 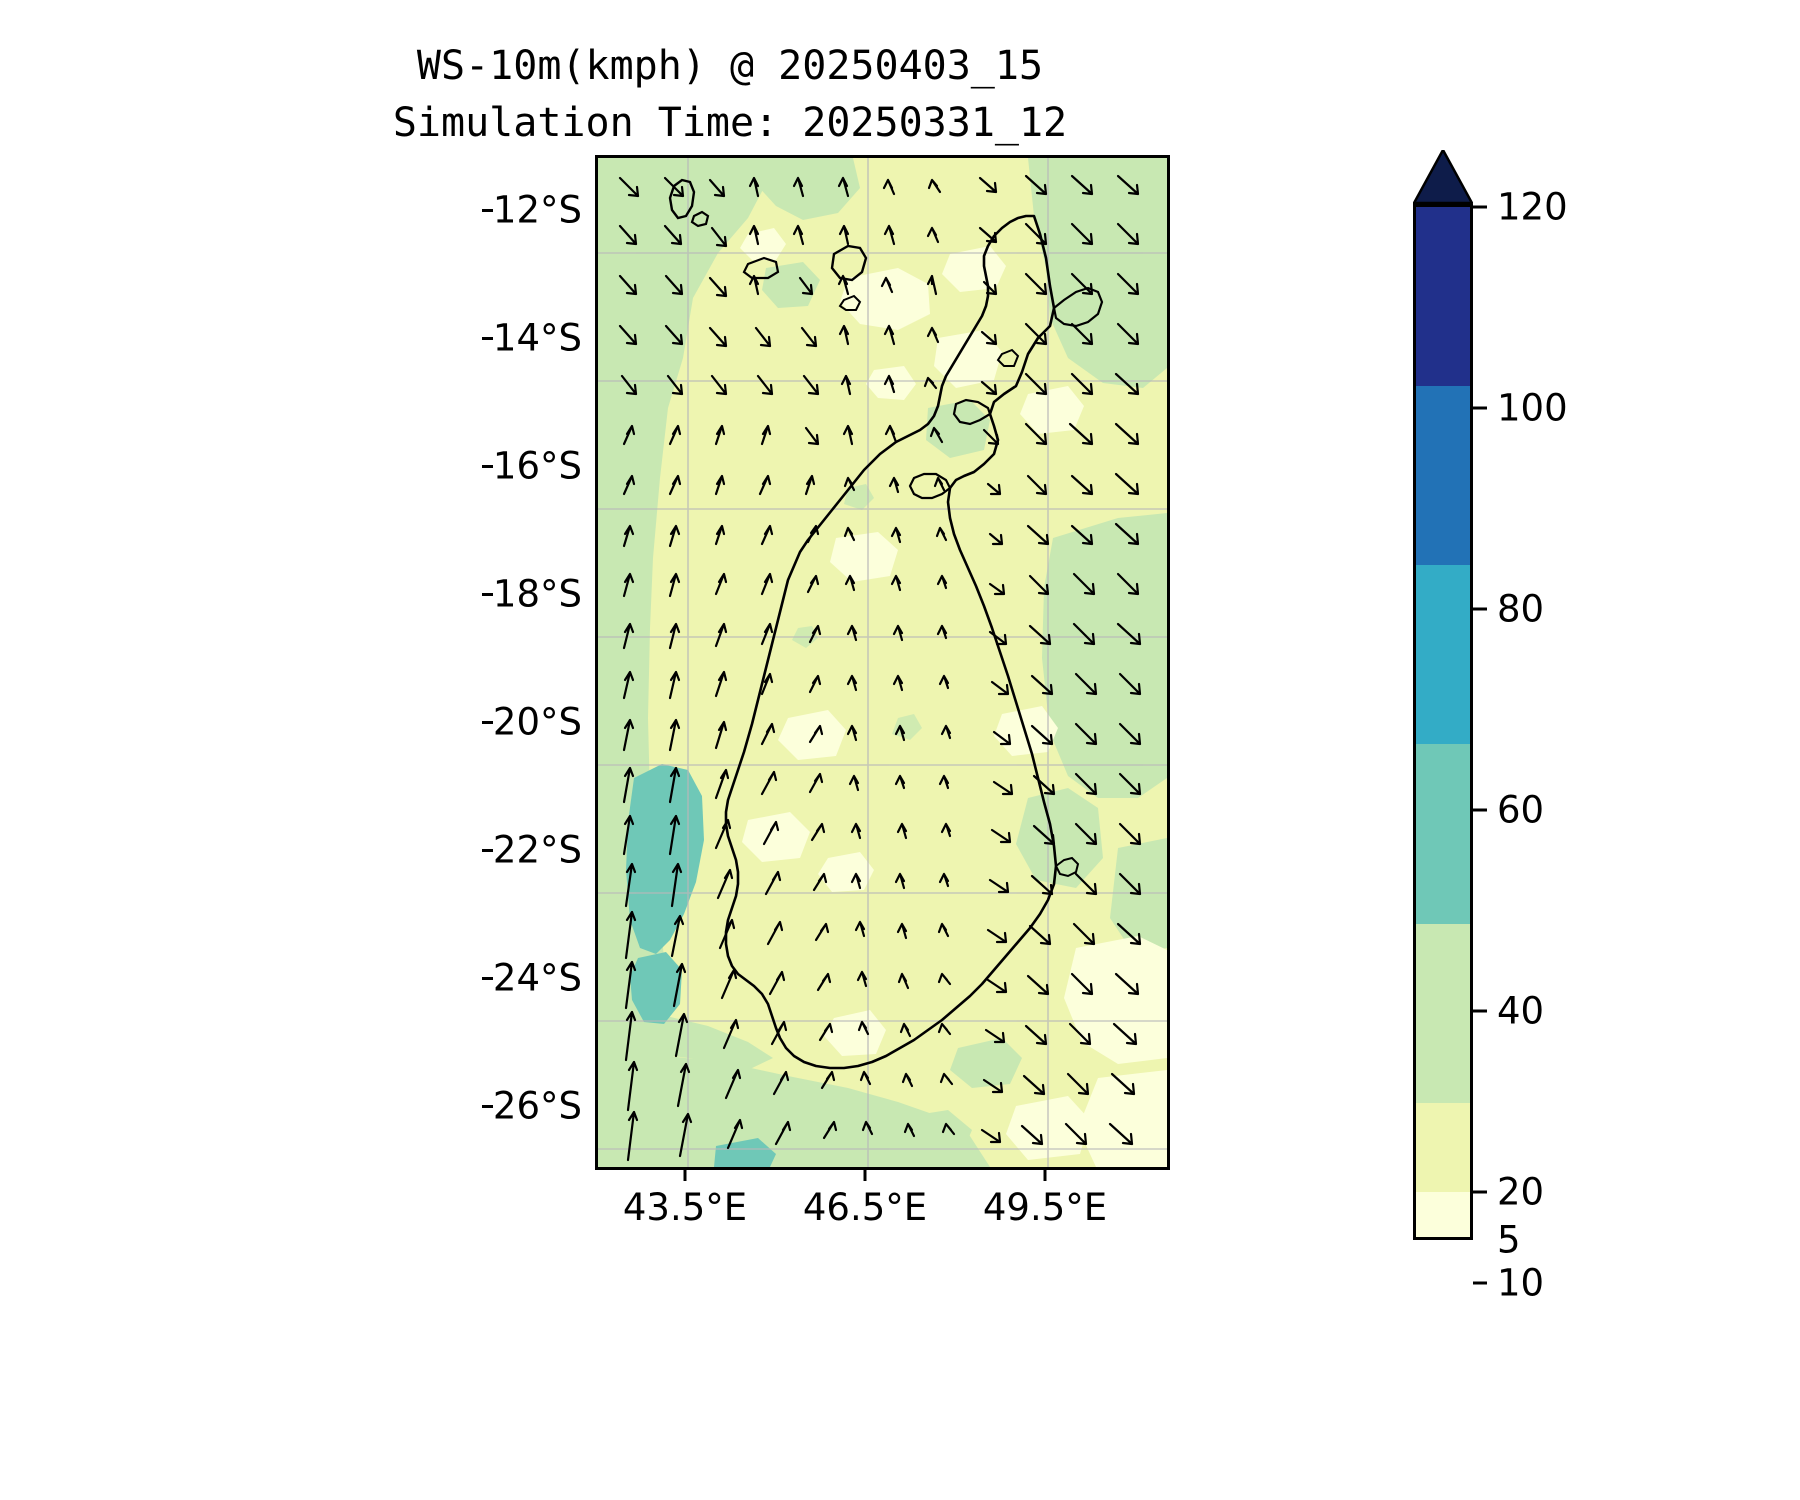 I want to click on colorbar-extend-max-arrow, so click(x=1443, y=177).